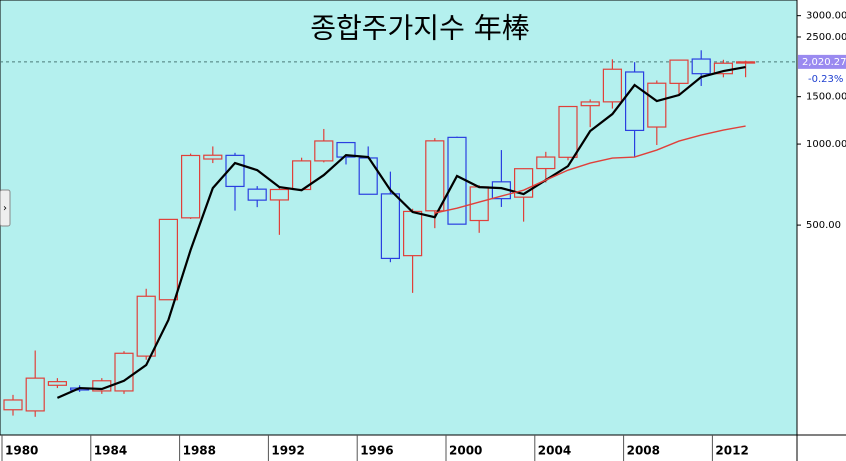 The height and width of the screenshot is (461, 846). What do you see at coordinates (826, 37) in the screenshot?
I see `y-tick-label: 2500.00` at bounding box center [826, 37].